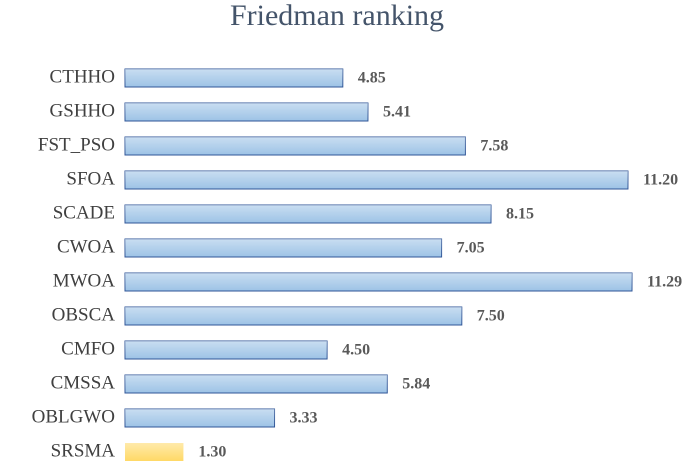 This screenshot has width=685, height=470. What do you see at coordinates (82, 110) in the screenshot?
I see `y-tick-label: GSHHO` at bounding box center [82, 110].